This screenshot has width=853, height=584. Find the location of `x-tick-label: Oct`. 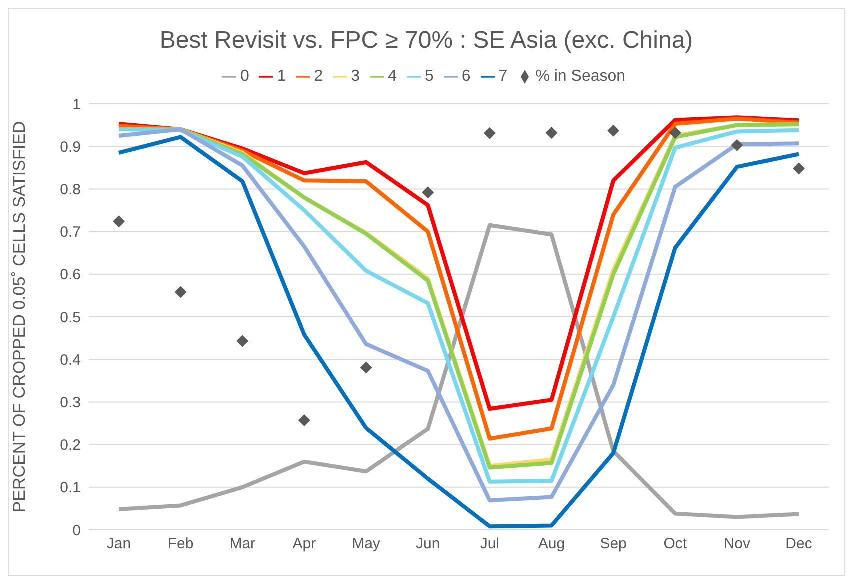

x-tick-label: Oct is located at coordinates (676, 544).